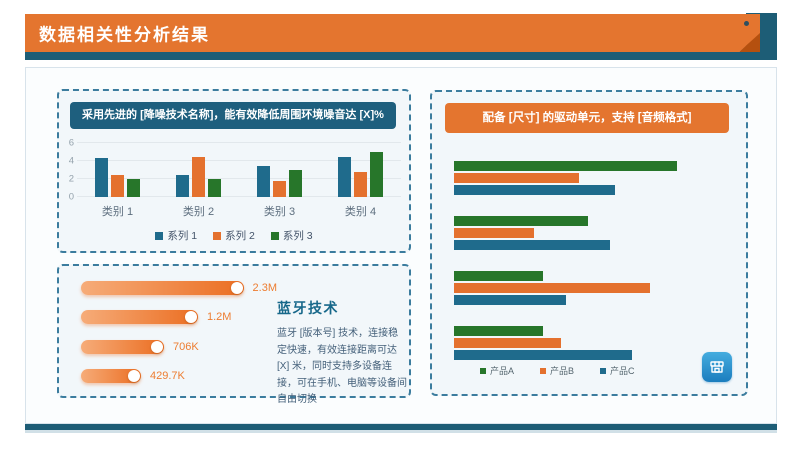 The height and width of the screenshot is (450, 800). Describe the element at coordinates (124, 35) in the screenshot. I see `page-title: 数据相关性分析结果` at that location.